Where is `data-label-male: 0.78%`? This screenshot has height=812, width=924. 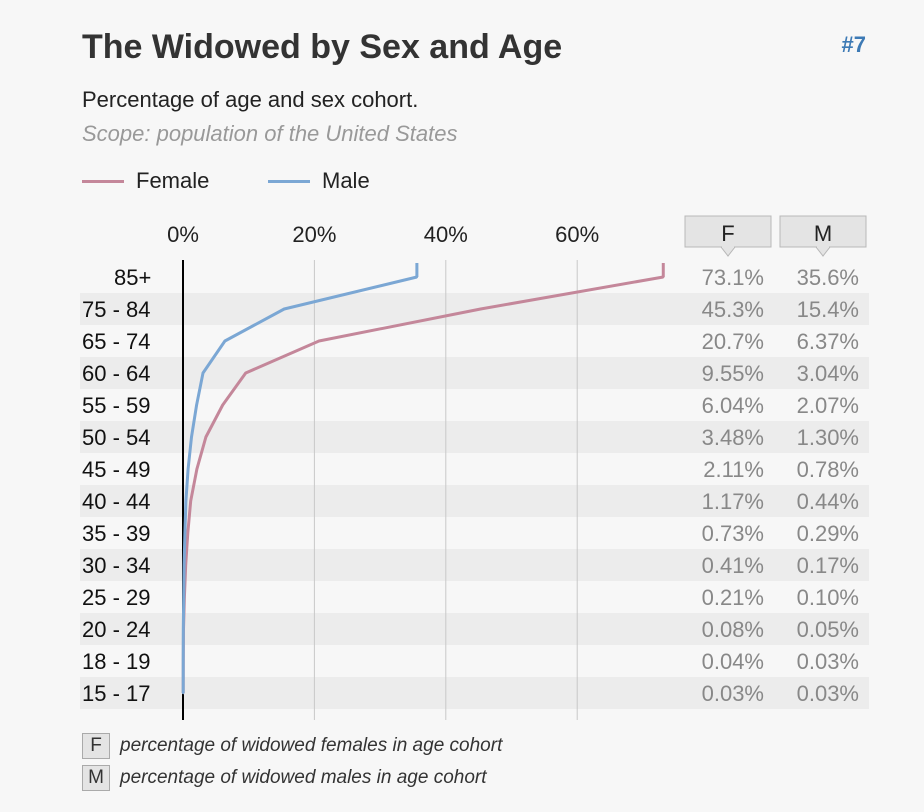
data-label-male: 0.78% is located at coordinates (828, 469).